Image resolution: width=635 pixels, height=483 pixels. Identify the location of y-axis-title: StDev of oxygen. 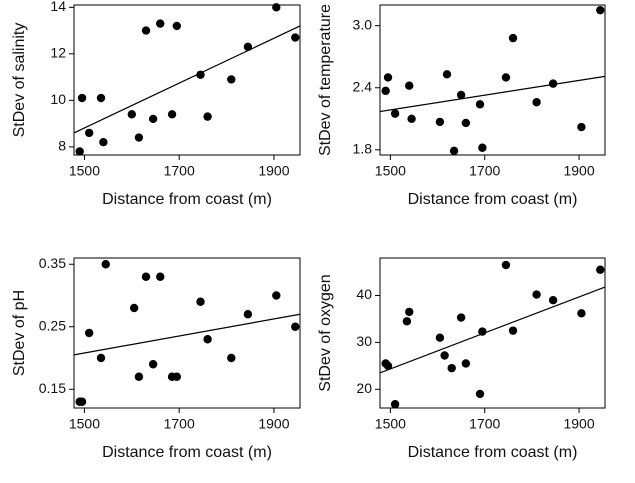
(325, 332).